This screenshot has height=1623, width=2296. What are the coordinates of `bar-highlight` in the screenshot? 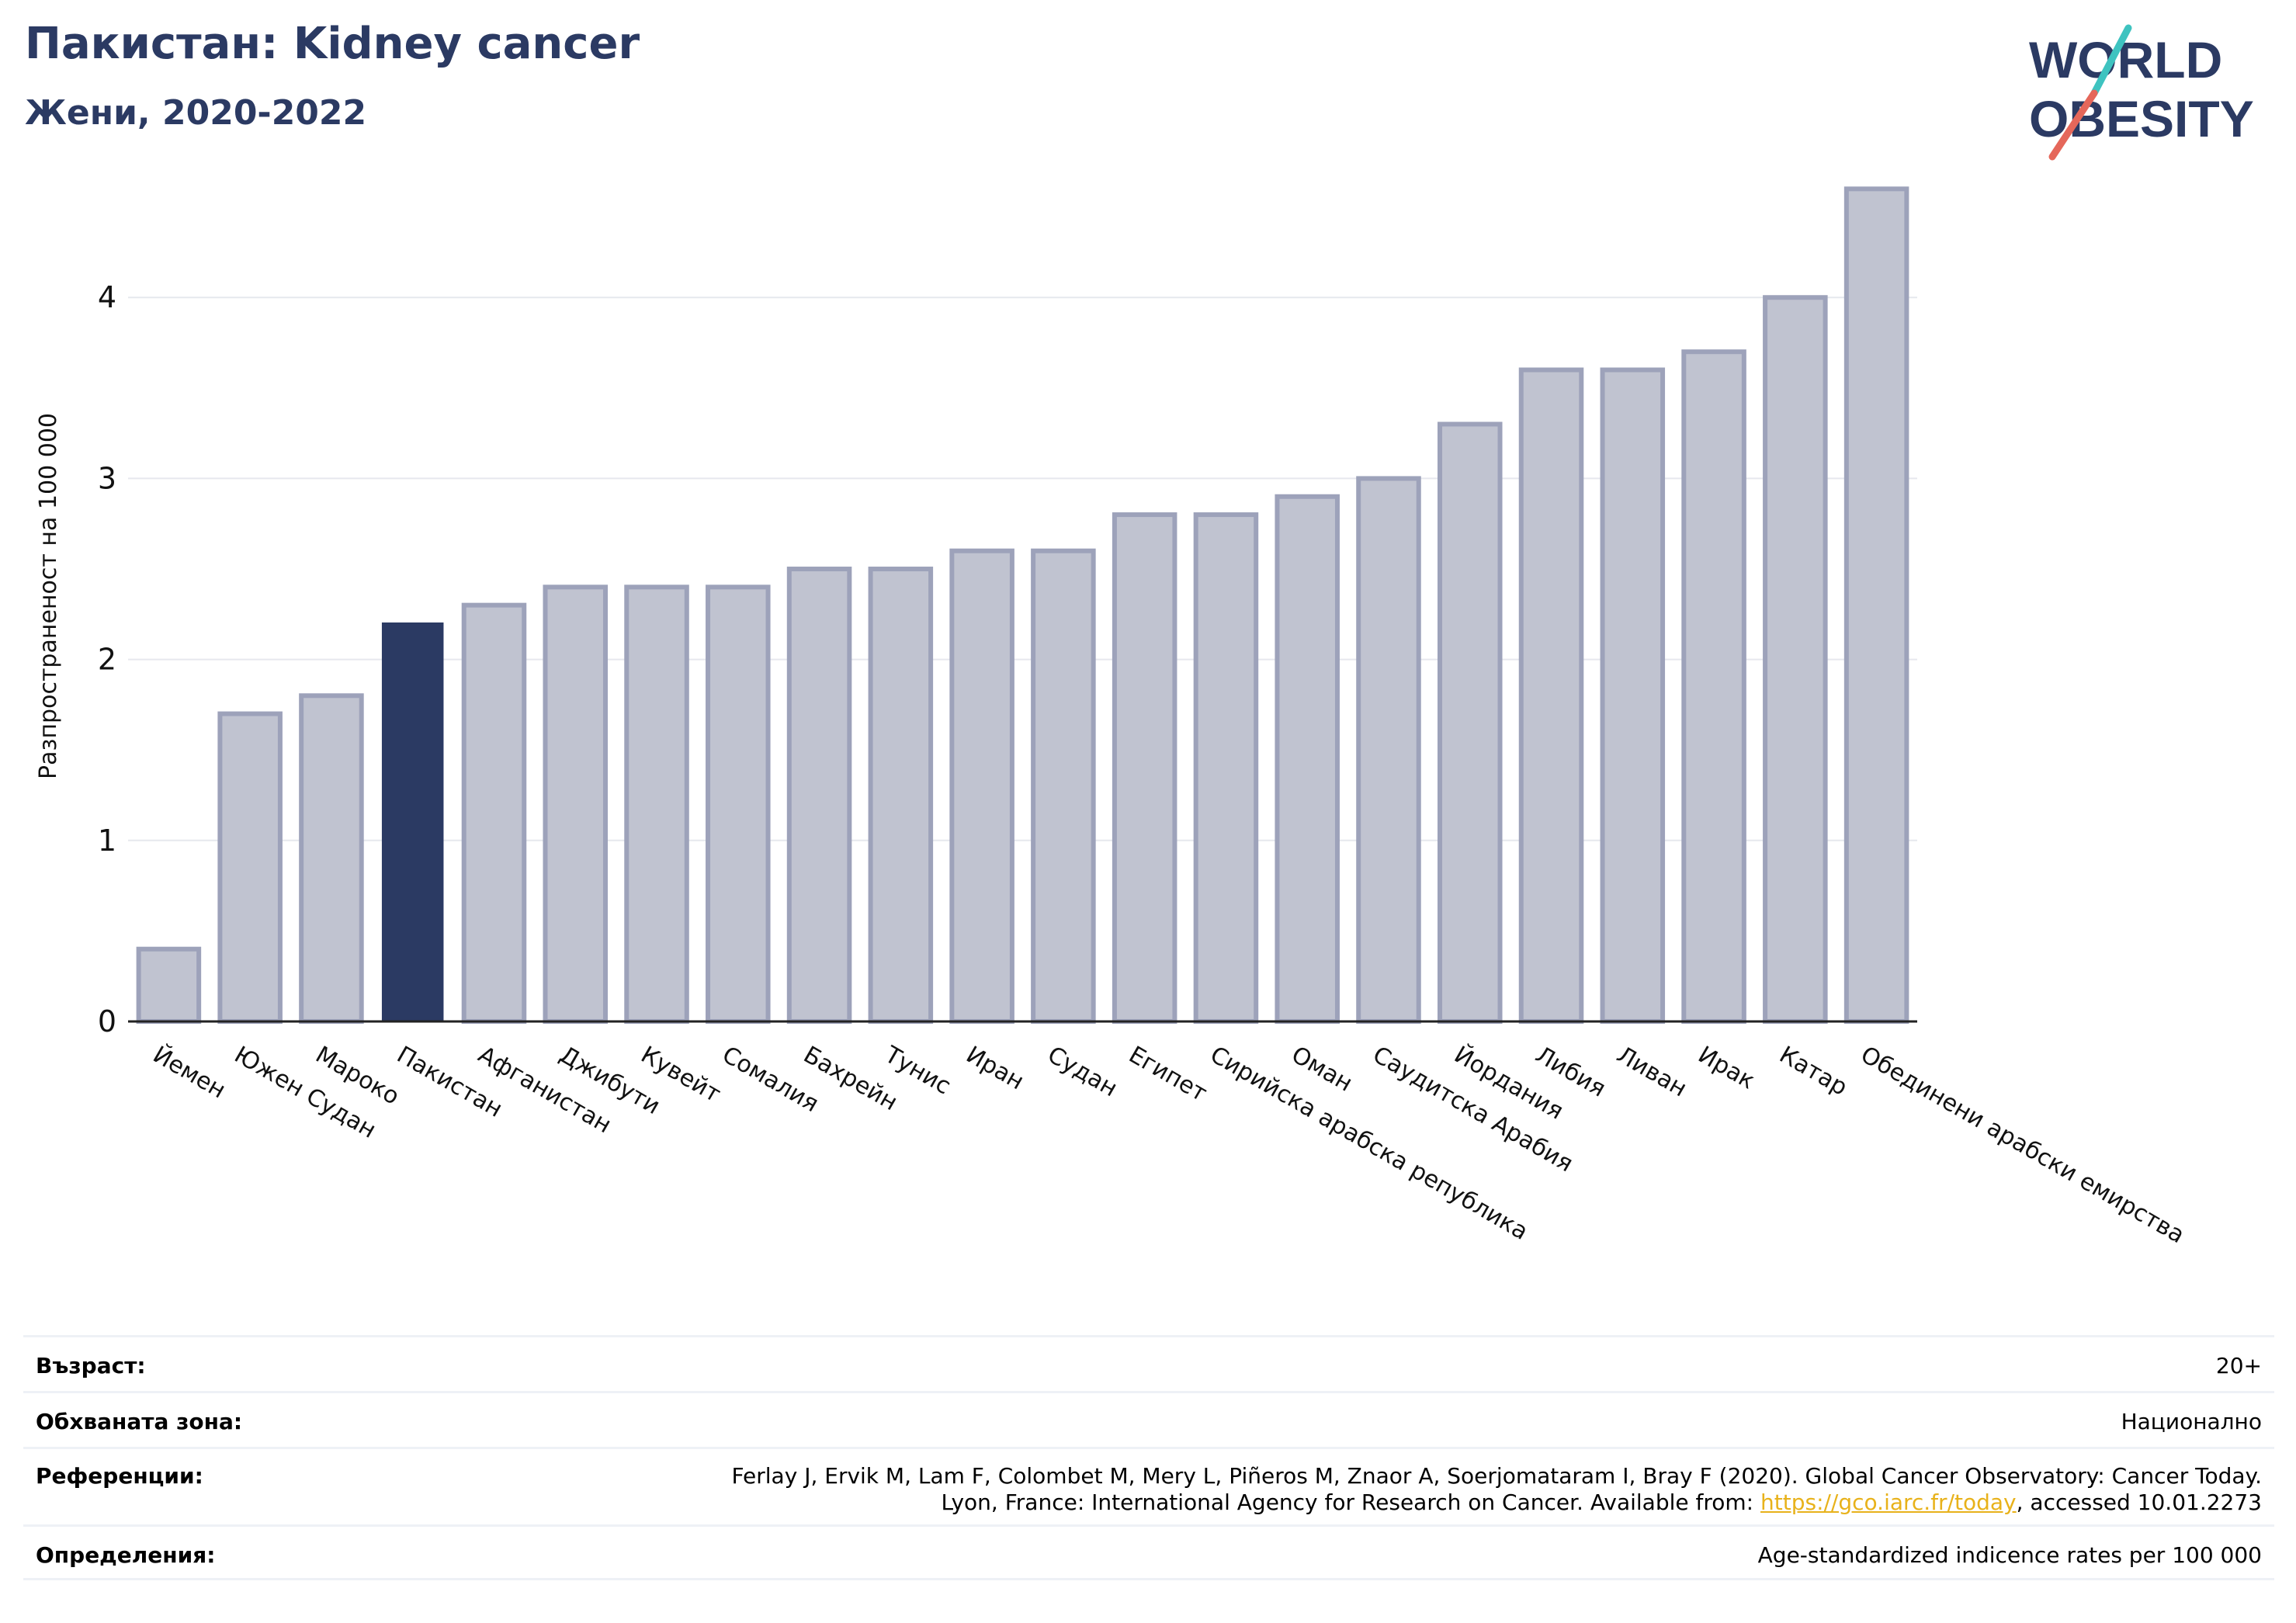 It's located at (412, 822).